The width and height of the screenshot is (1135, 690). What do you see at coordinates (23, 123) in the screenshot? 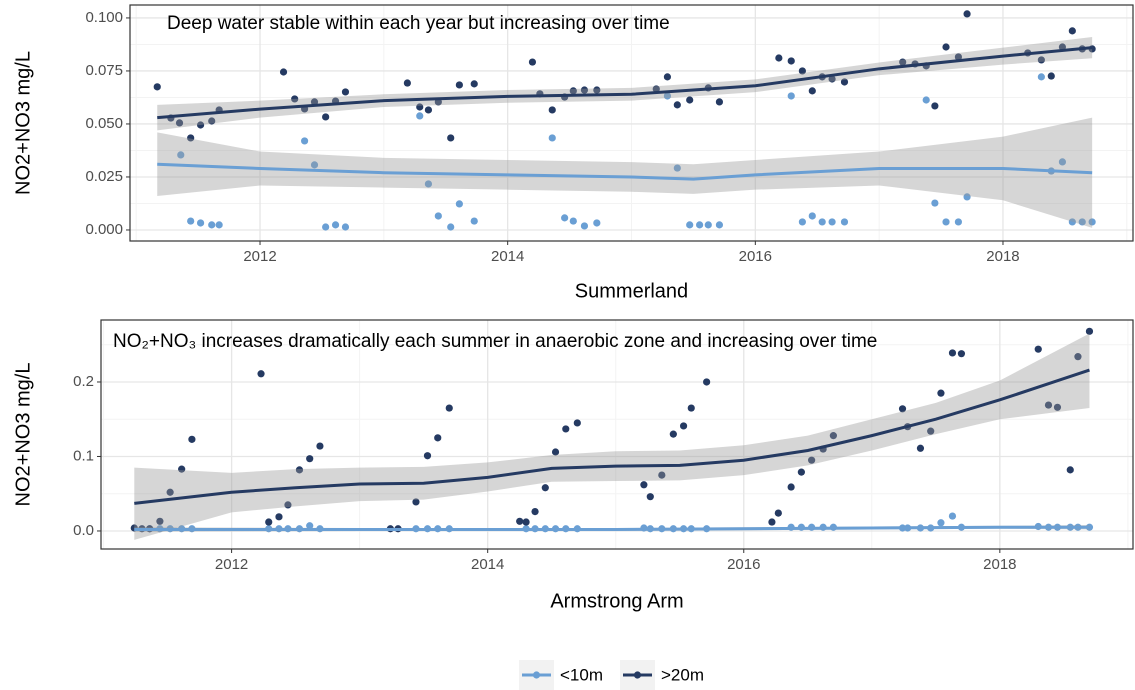
I see `y-axis-title: NO2+NO3 mg/L` at bounding box center [23, 123].